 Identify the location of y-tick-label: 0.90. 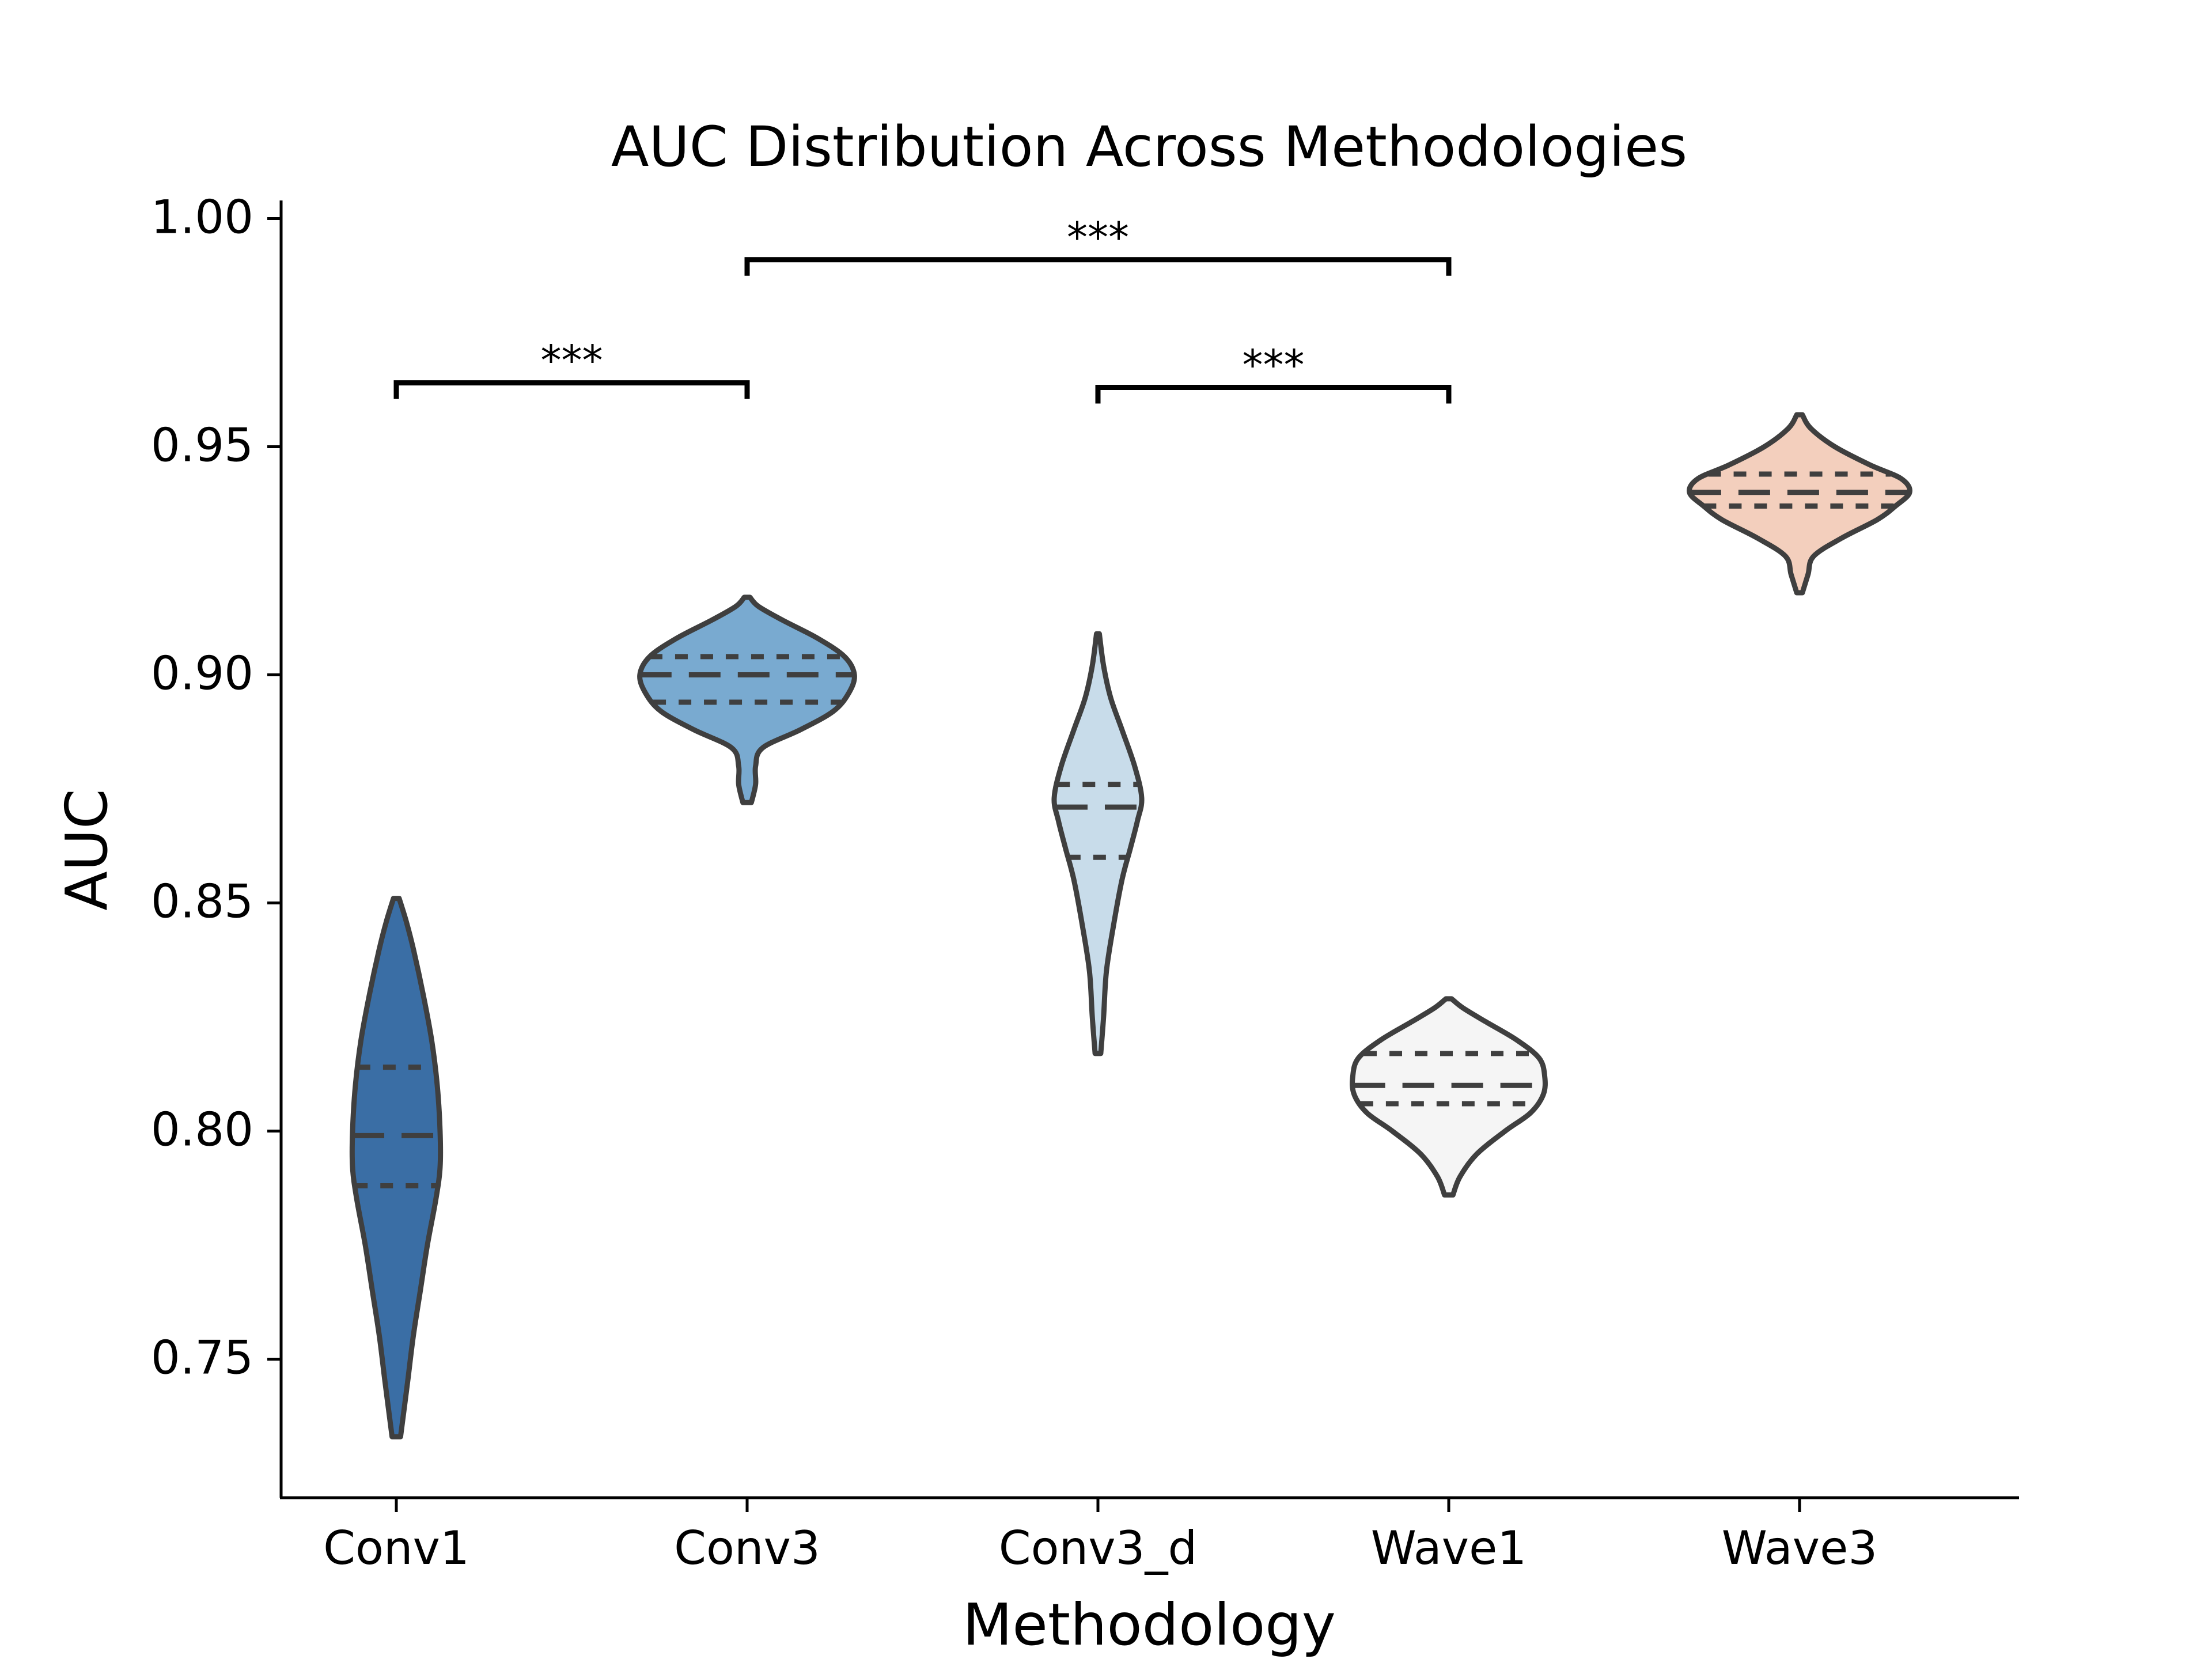
(202, 673).